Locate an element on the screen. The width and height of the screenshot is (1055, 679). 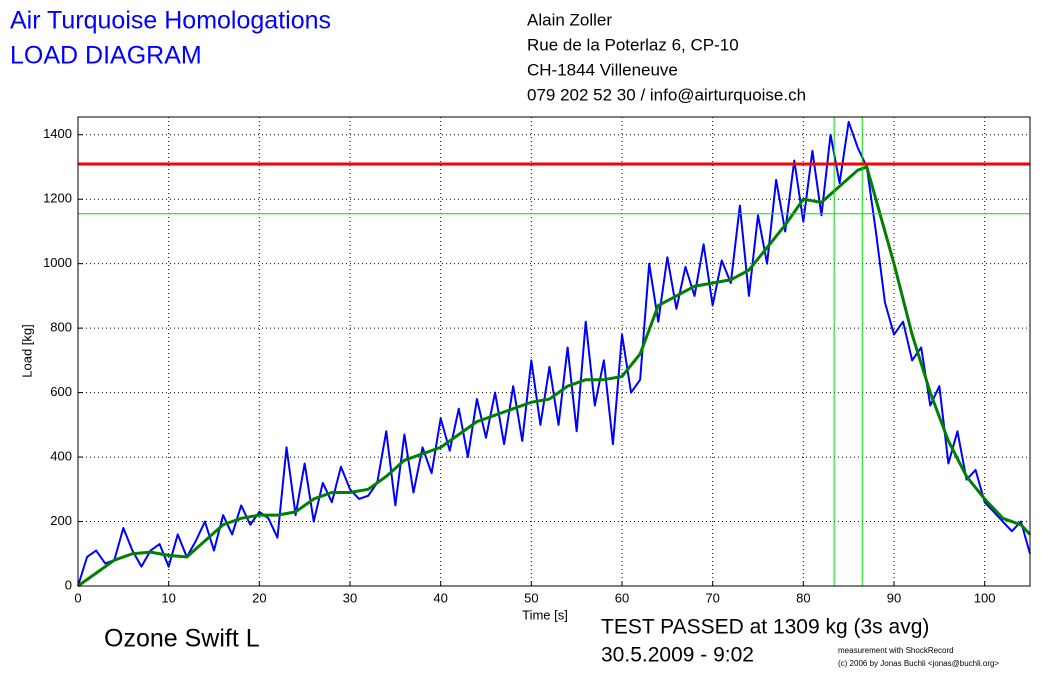
date: 30.5.2009 - 9:02 is located at coordinates (677, 655).